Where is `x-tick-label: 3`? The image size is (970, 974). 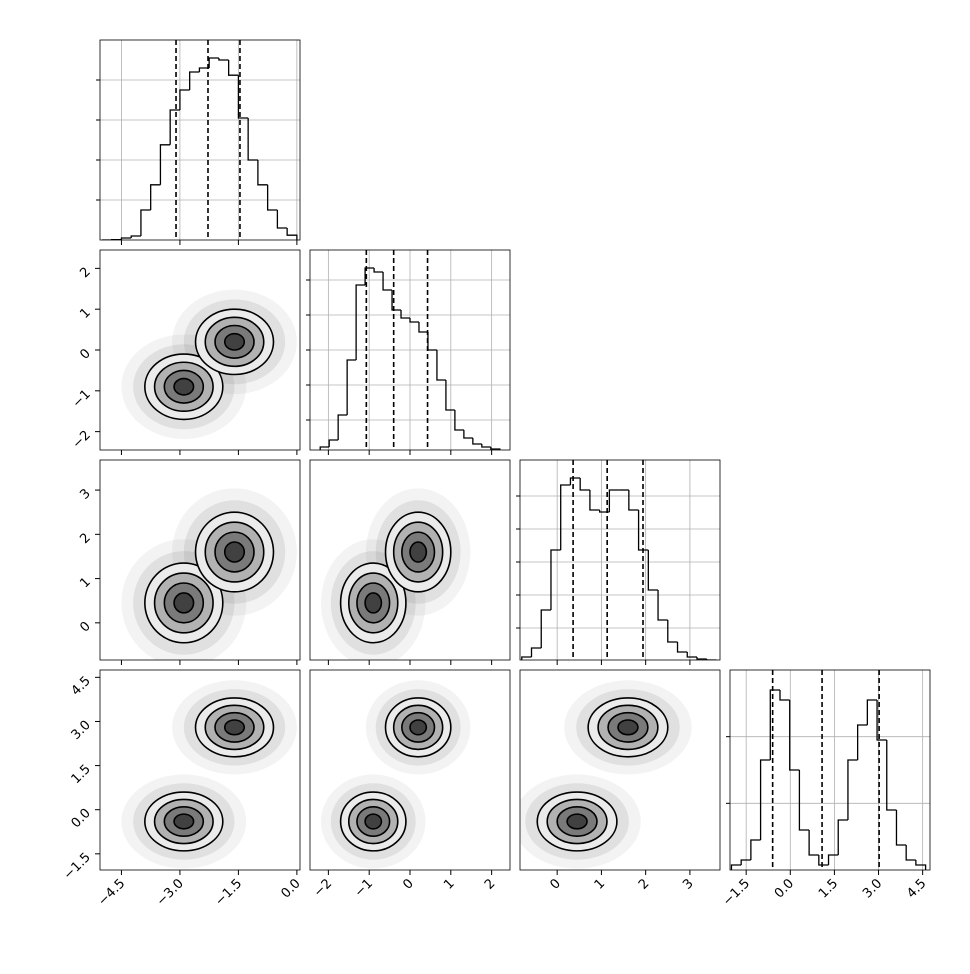
x-tick-label: 3 is located at coordinates (688, 884).